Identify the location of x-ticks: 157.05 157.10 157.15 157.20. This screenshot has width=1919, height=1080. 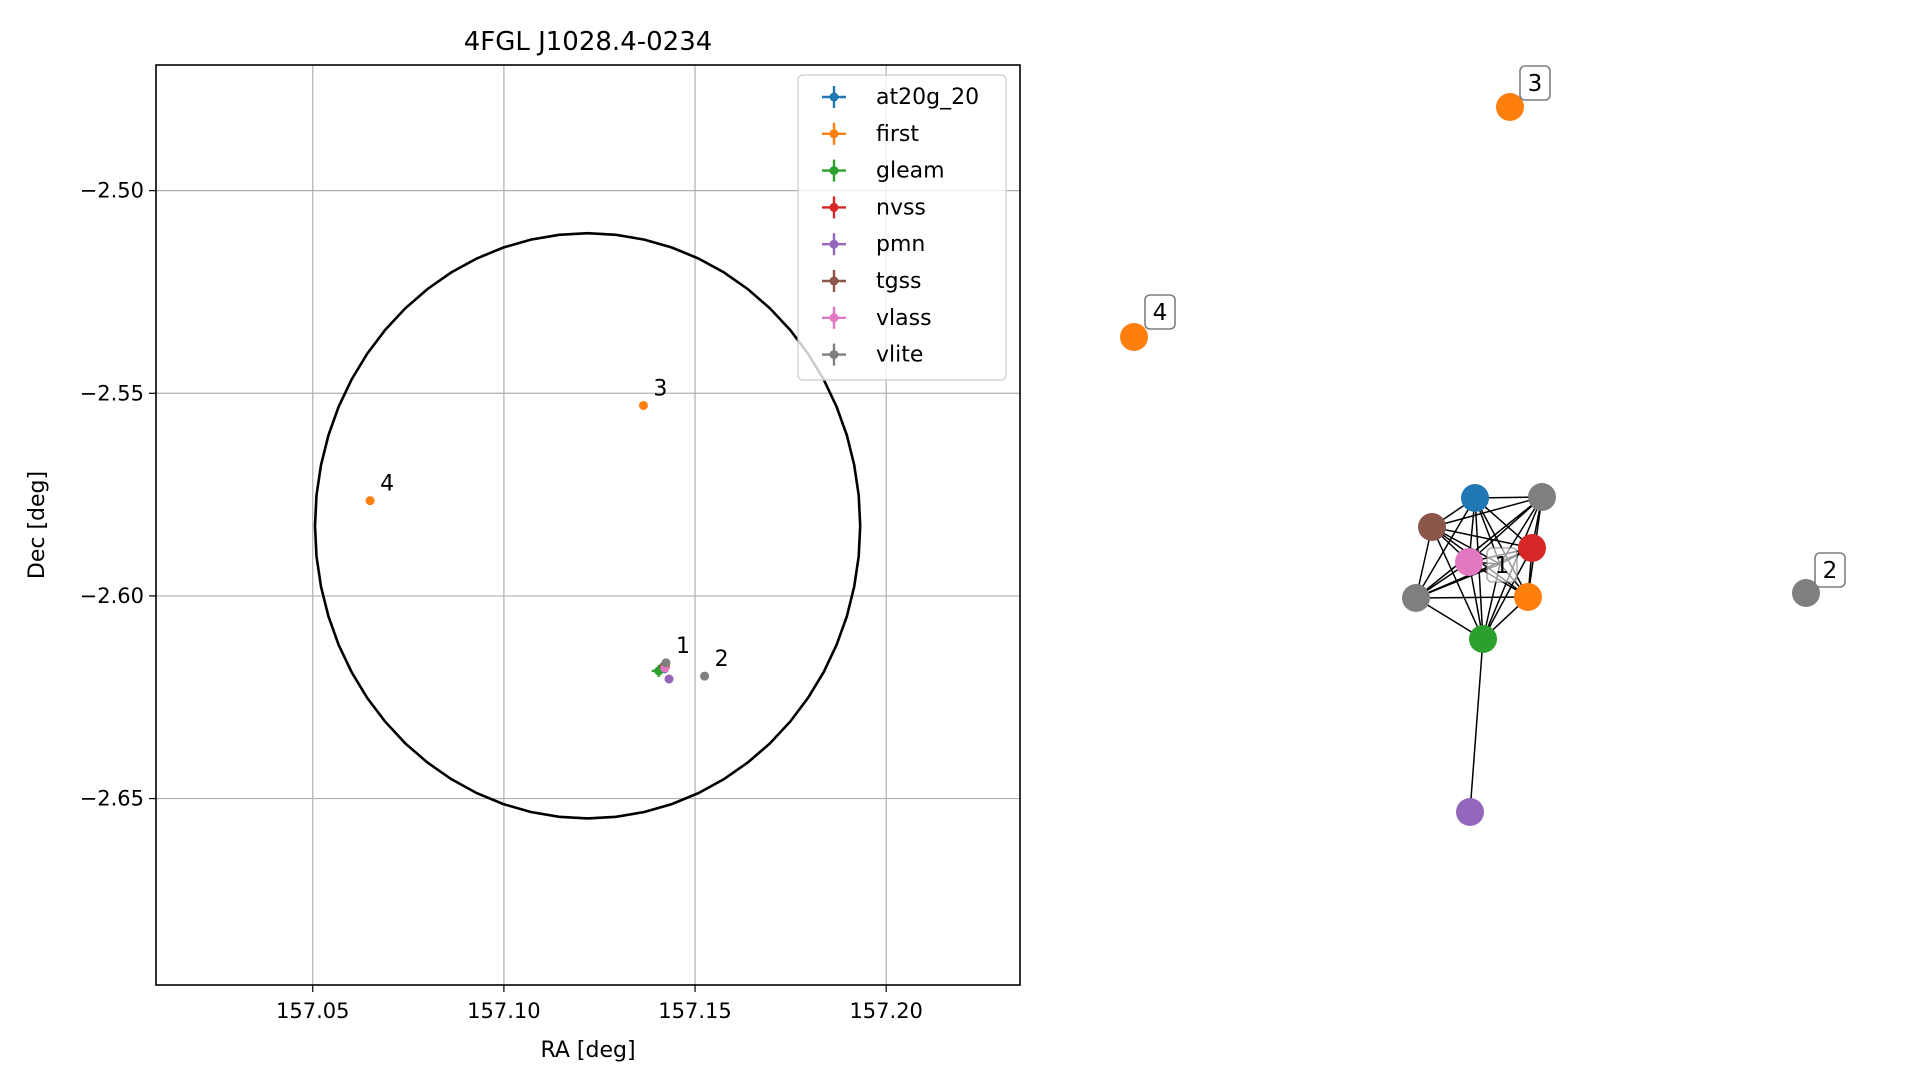
(599, 1004).